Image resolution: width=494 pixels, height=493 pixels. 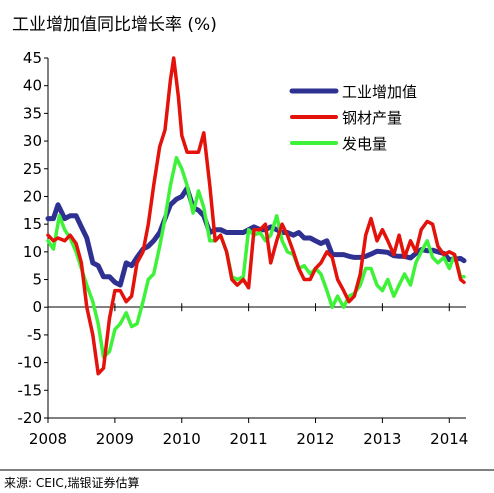 I want to click on y-tick-label: 5, so click(x=37, y=280).